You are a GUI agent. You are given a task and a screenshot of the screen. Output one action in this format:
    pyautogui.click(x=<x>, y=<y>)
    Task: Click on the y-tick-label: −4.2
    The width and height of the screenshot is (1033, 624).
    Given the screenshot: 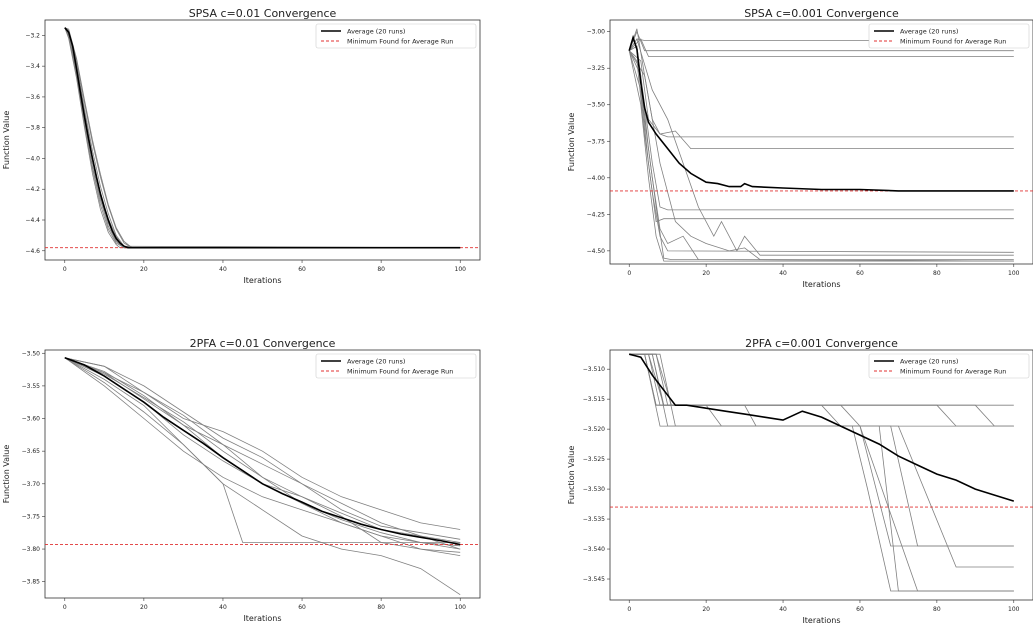 What is the action you would take?
    pyautogui.click(x=32, y=189)
    